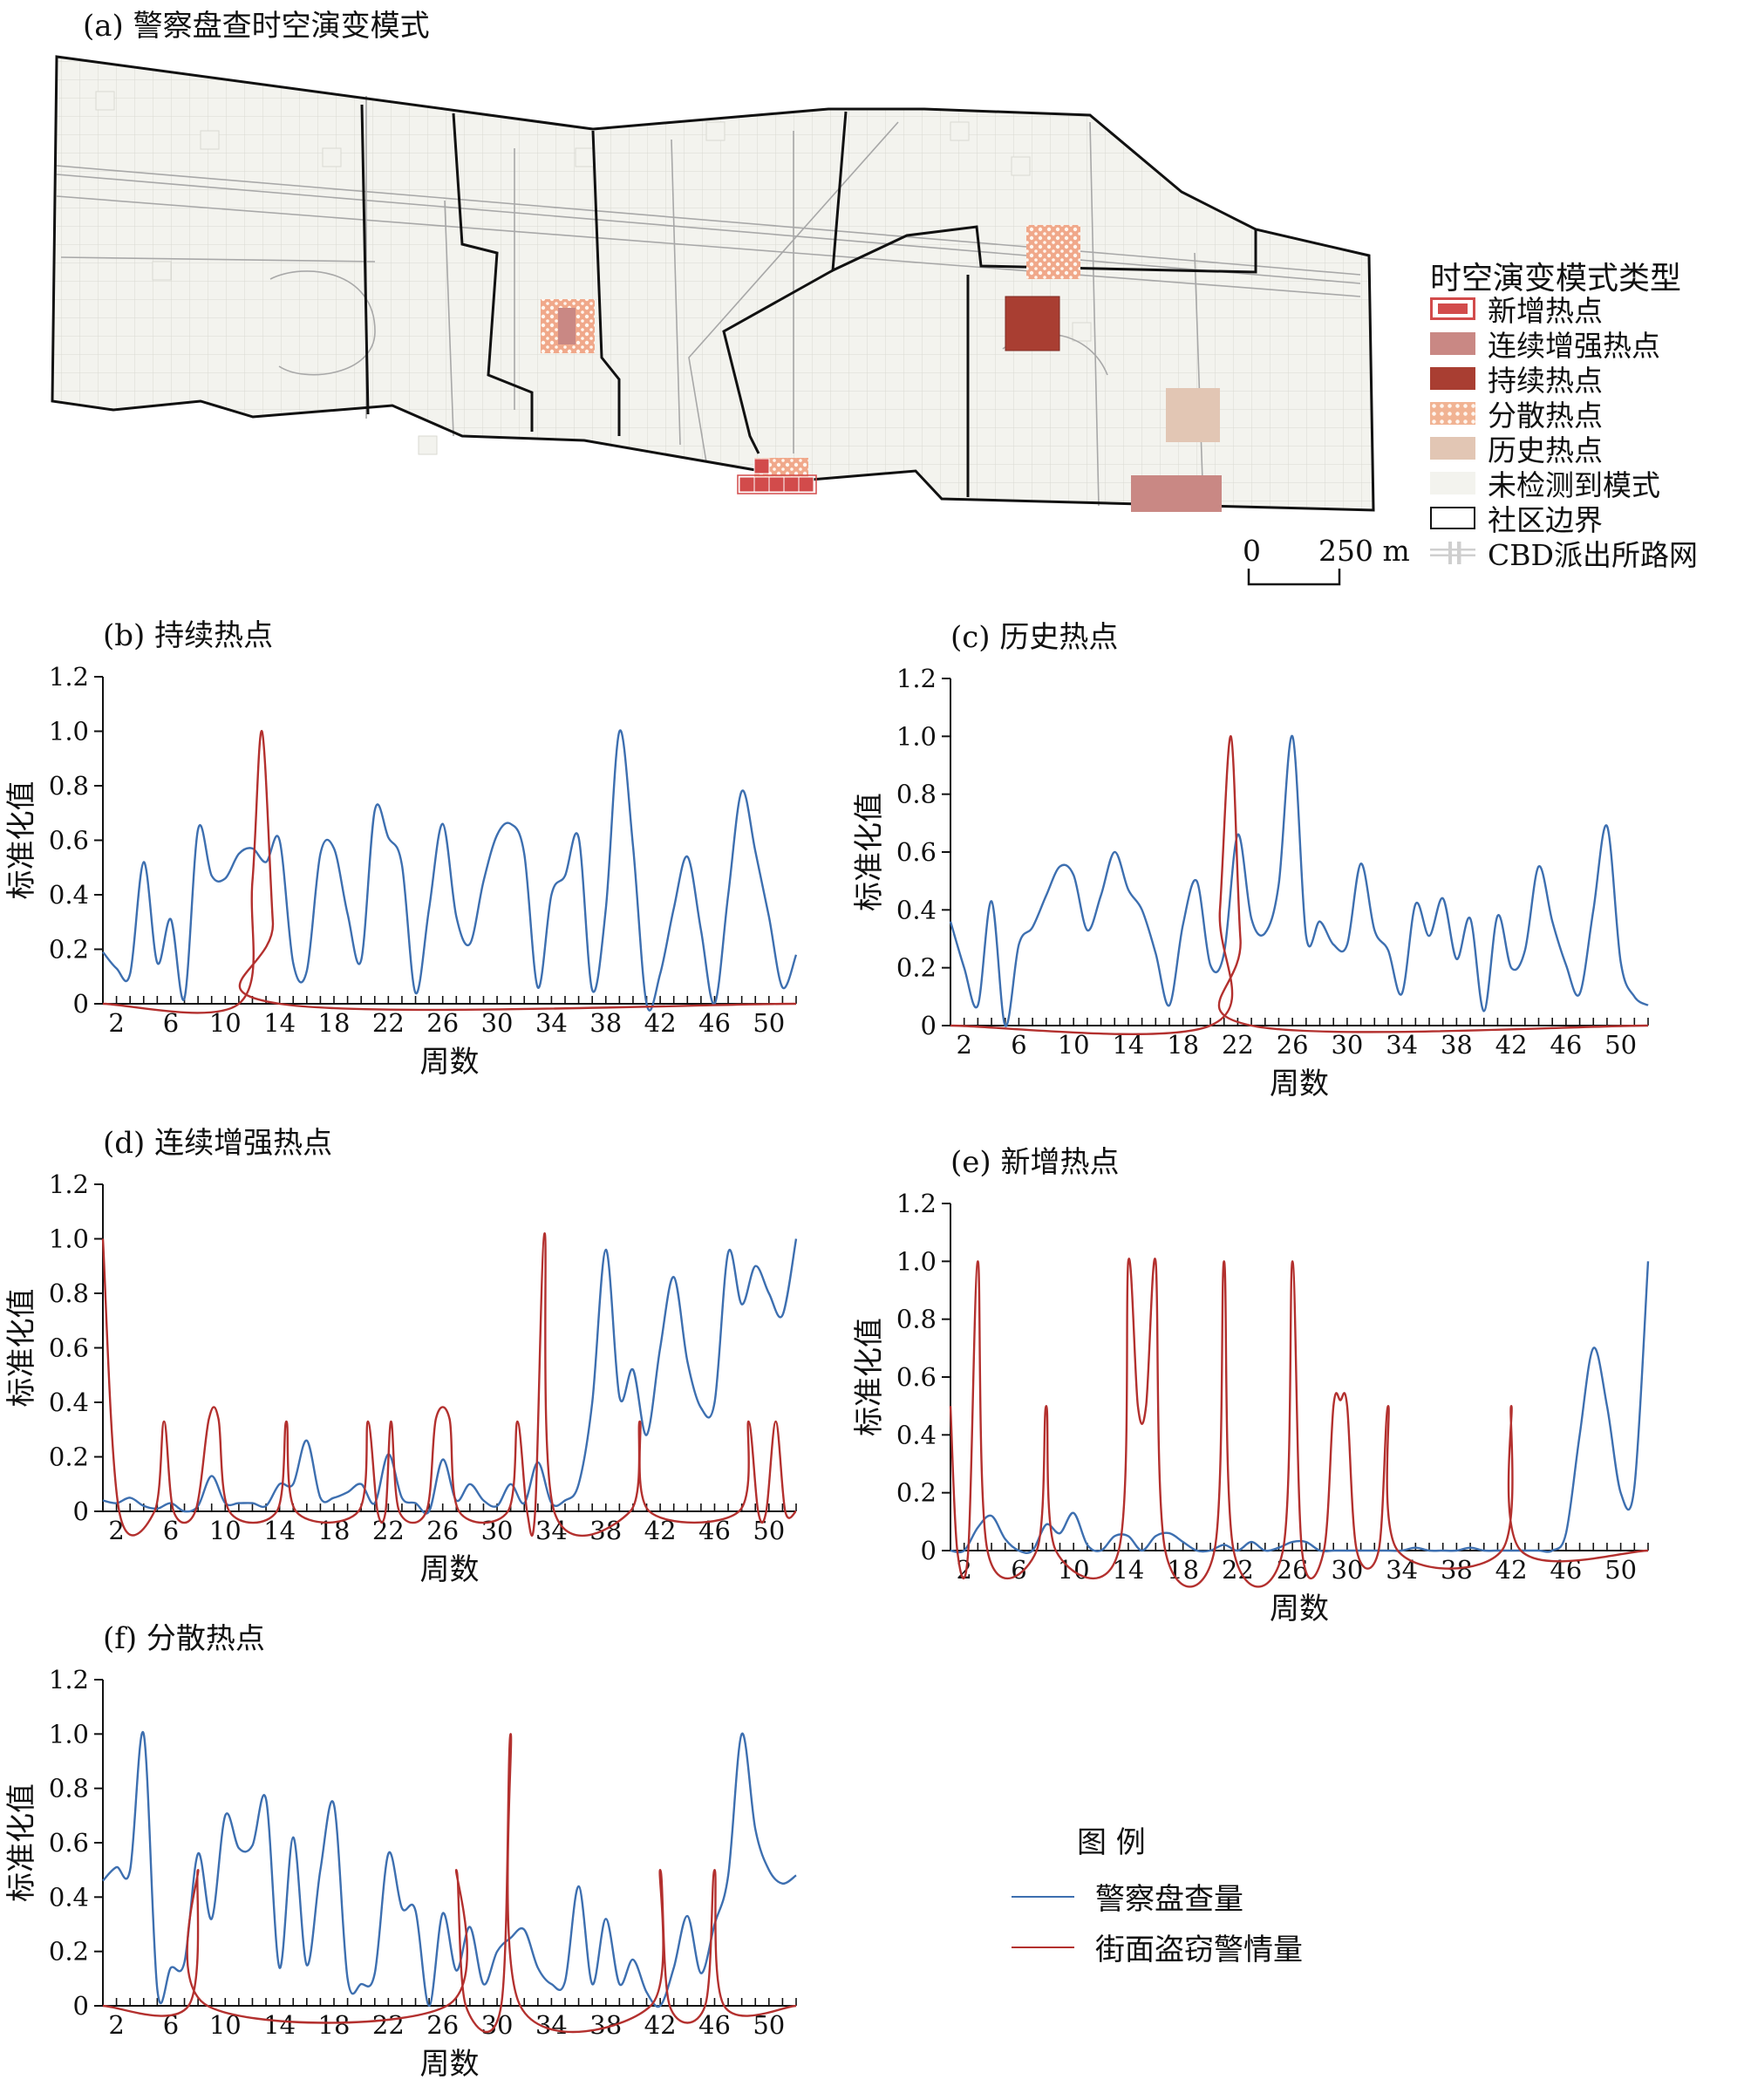 Image resolution: width=1744 pixels, height=2100 pixels. I want to click on map-legend-label: 历史热点, so click(1545, 450).